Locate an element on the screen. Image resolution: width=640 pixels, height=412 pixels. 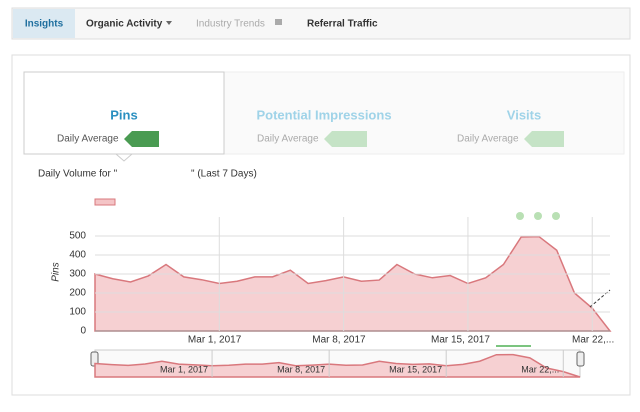
tab: Insights is located at coordinates (44, 24).